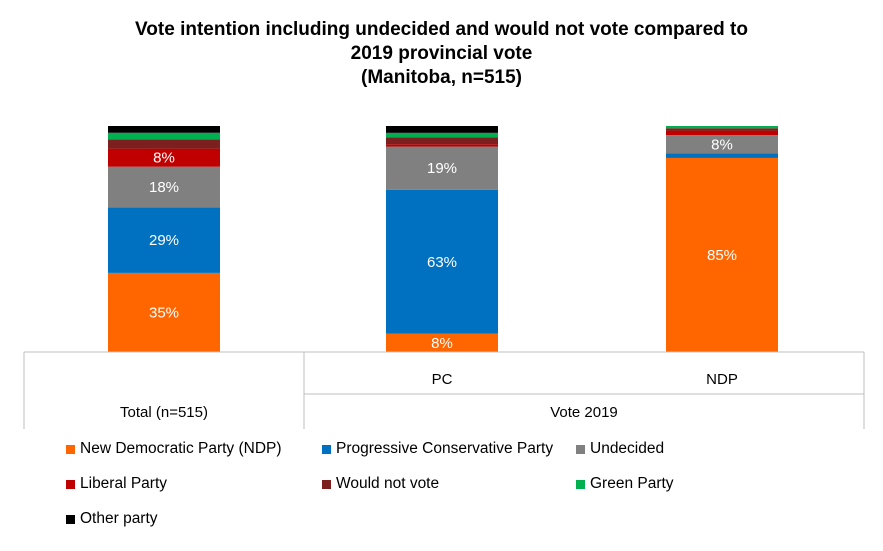 The height and width of the screenshot is (551, 883). What do you see at coordinates (627, 448) in the screenshot?
I see `legend-label-undecided: Undecided` at bounding box center [627, 448].